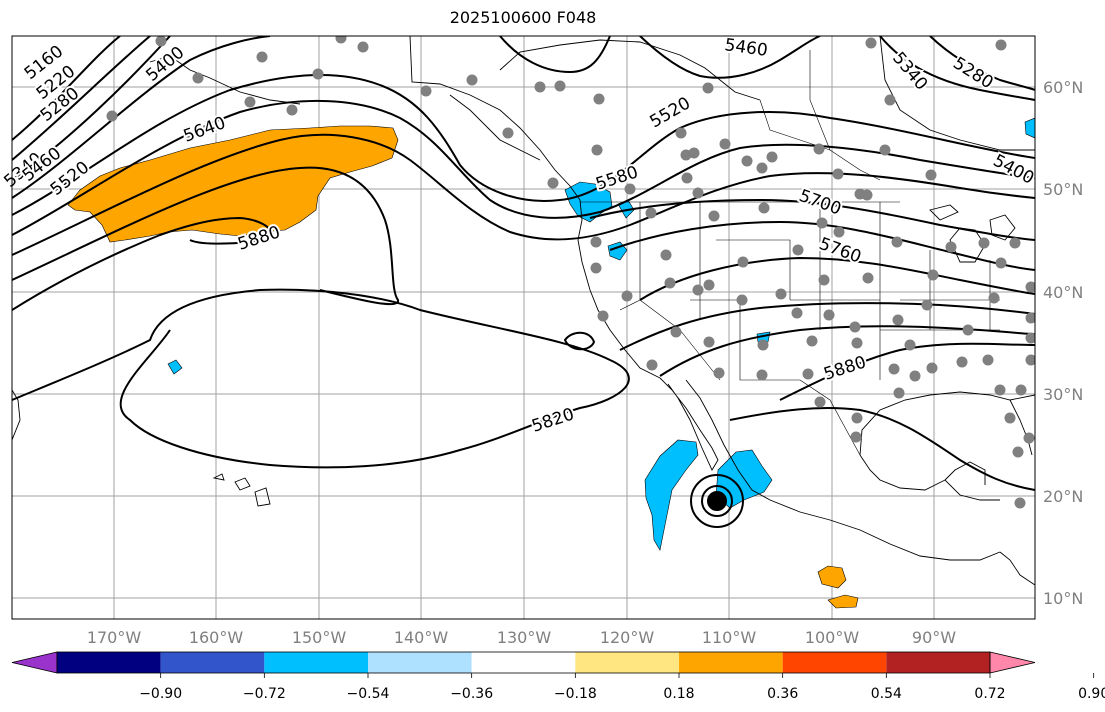 The width and height of the screenshot is (1105, 712). What do you see at coordinates (1063, 598) in the screenshot?
I see `latitude-tick-label: 10°N` at bounding box center [1063, 598].